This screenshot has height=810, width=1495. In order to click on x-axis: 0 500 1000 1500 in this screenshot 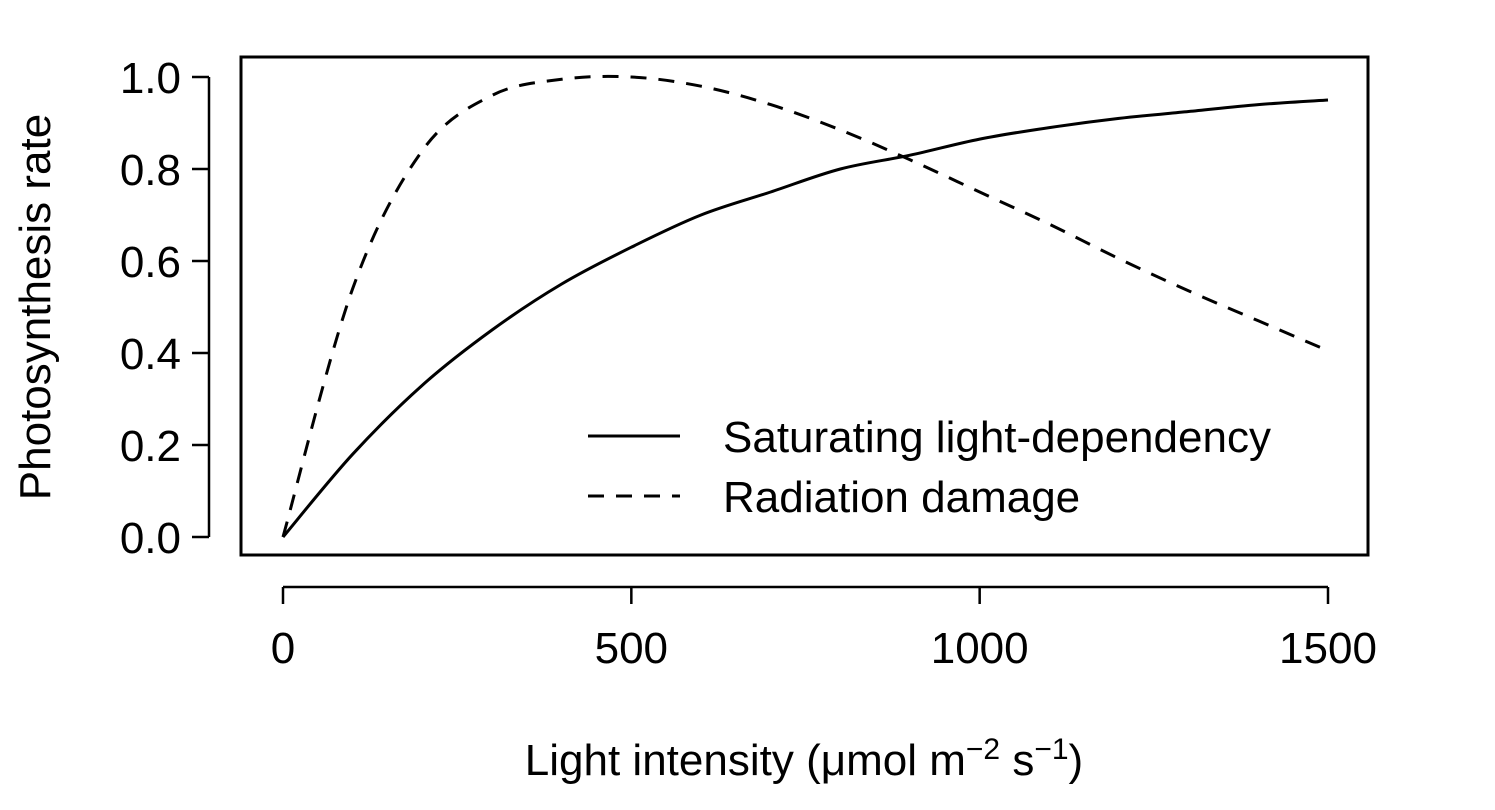, I will do `click(824, 629)`.